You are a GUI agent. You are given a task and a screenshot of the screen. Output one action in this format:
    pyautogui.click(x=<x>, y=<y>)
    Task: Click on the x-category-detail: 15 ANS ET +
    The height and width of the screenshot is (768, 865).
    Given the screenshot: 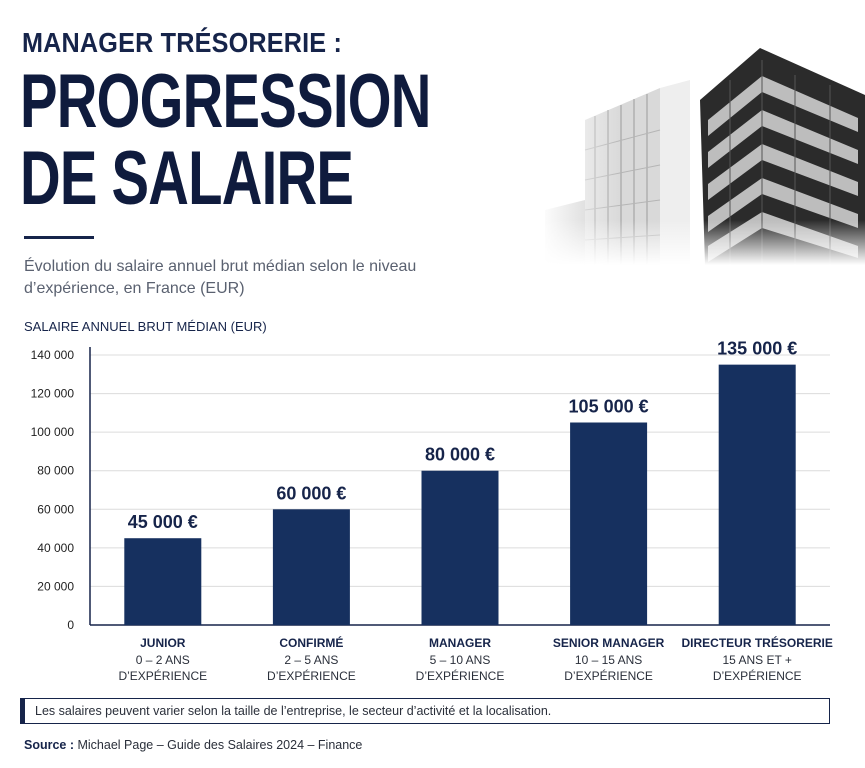 What is the action you would take?
    pyautogui.click(x=757, y=660)
    